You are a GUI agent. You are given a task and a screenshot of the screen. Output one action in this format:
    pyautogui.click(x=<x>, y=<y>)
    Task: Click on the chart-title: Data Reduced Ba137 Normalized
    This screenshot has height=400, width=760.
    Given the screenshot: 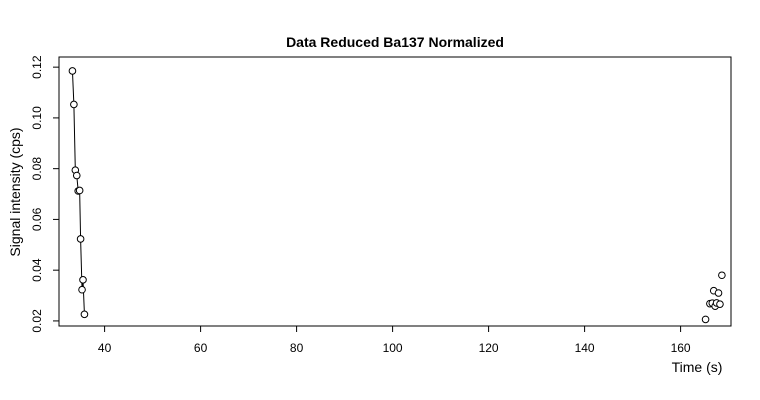 What is the action you would take?
    pyautogui.click(x=395, y=42)
    